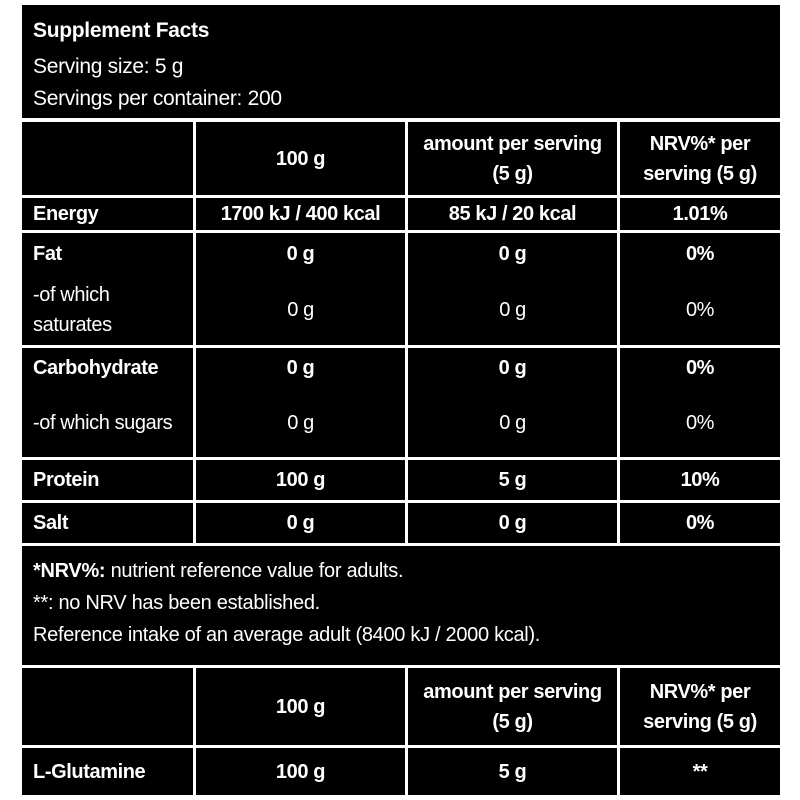 The height and width of the screenshot is (800, 800). Describe the element at coordinates (257, 571) in the screenshot. I see `note-text: nutrient reference value for adults.` at that location.